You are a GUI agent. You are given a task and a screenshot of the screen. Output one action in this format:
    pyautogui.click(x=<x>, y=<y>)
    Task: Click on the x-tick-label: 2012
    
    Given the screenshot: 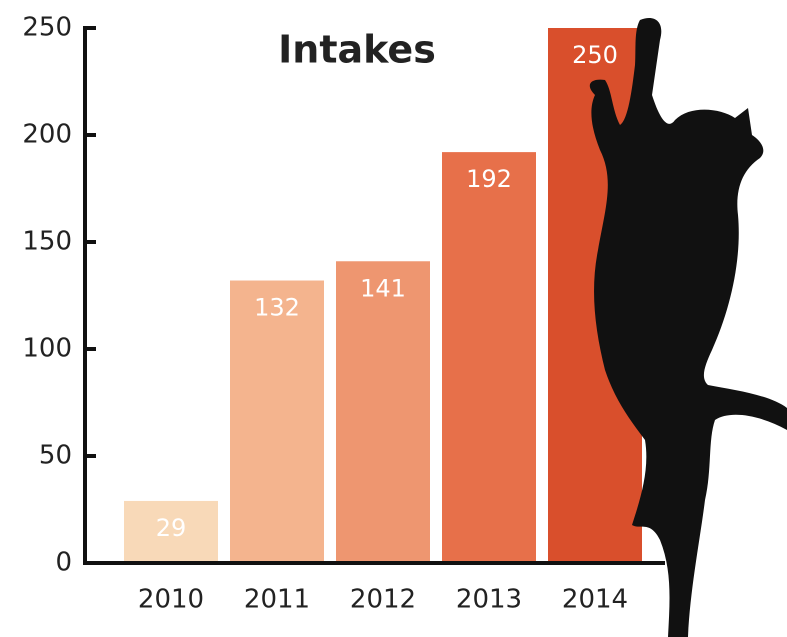 What is the action you would take?
    pyautogui.click(x=383, y=600)
    